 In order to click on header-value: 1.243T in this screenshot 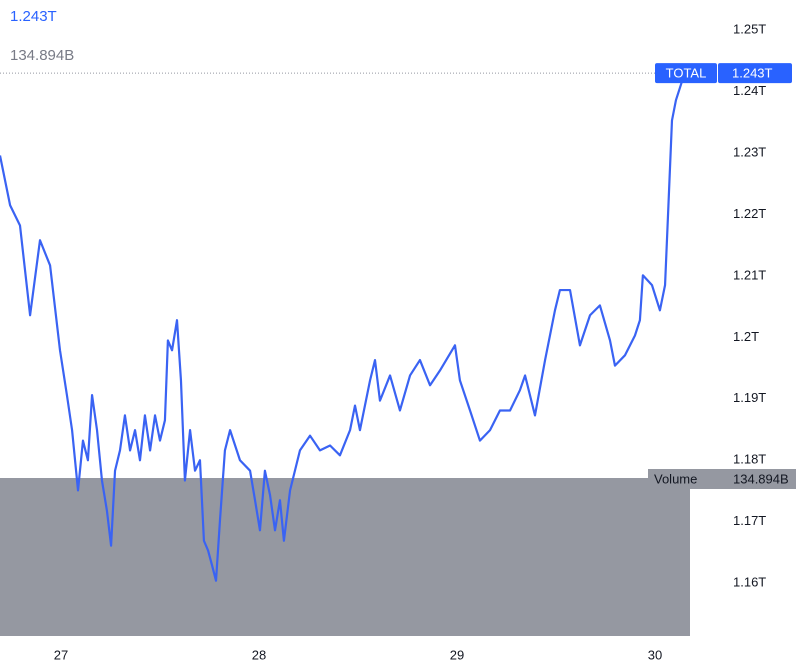, I will do `click(33, 16)`.